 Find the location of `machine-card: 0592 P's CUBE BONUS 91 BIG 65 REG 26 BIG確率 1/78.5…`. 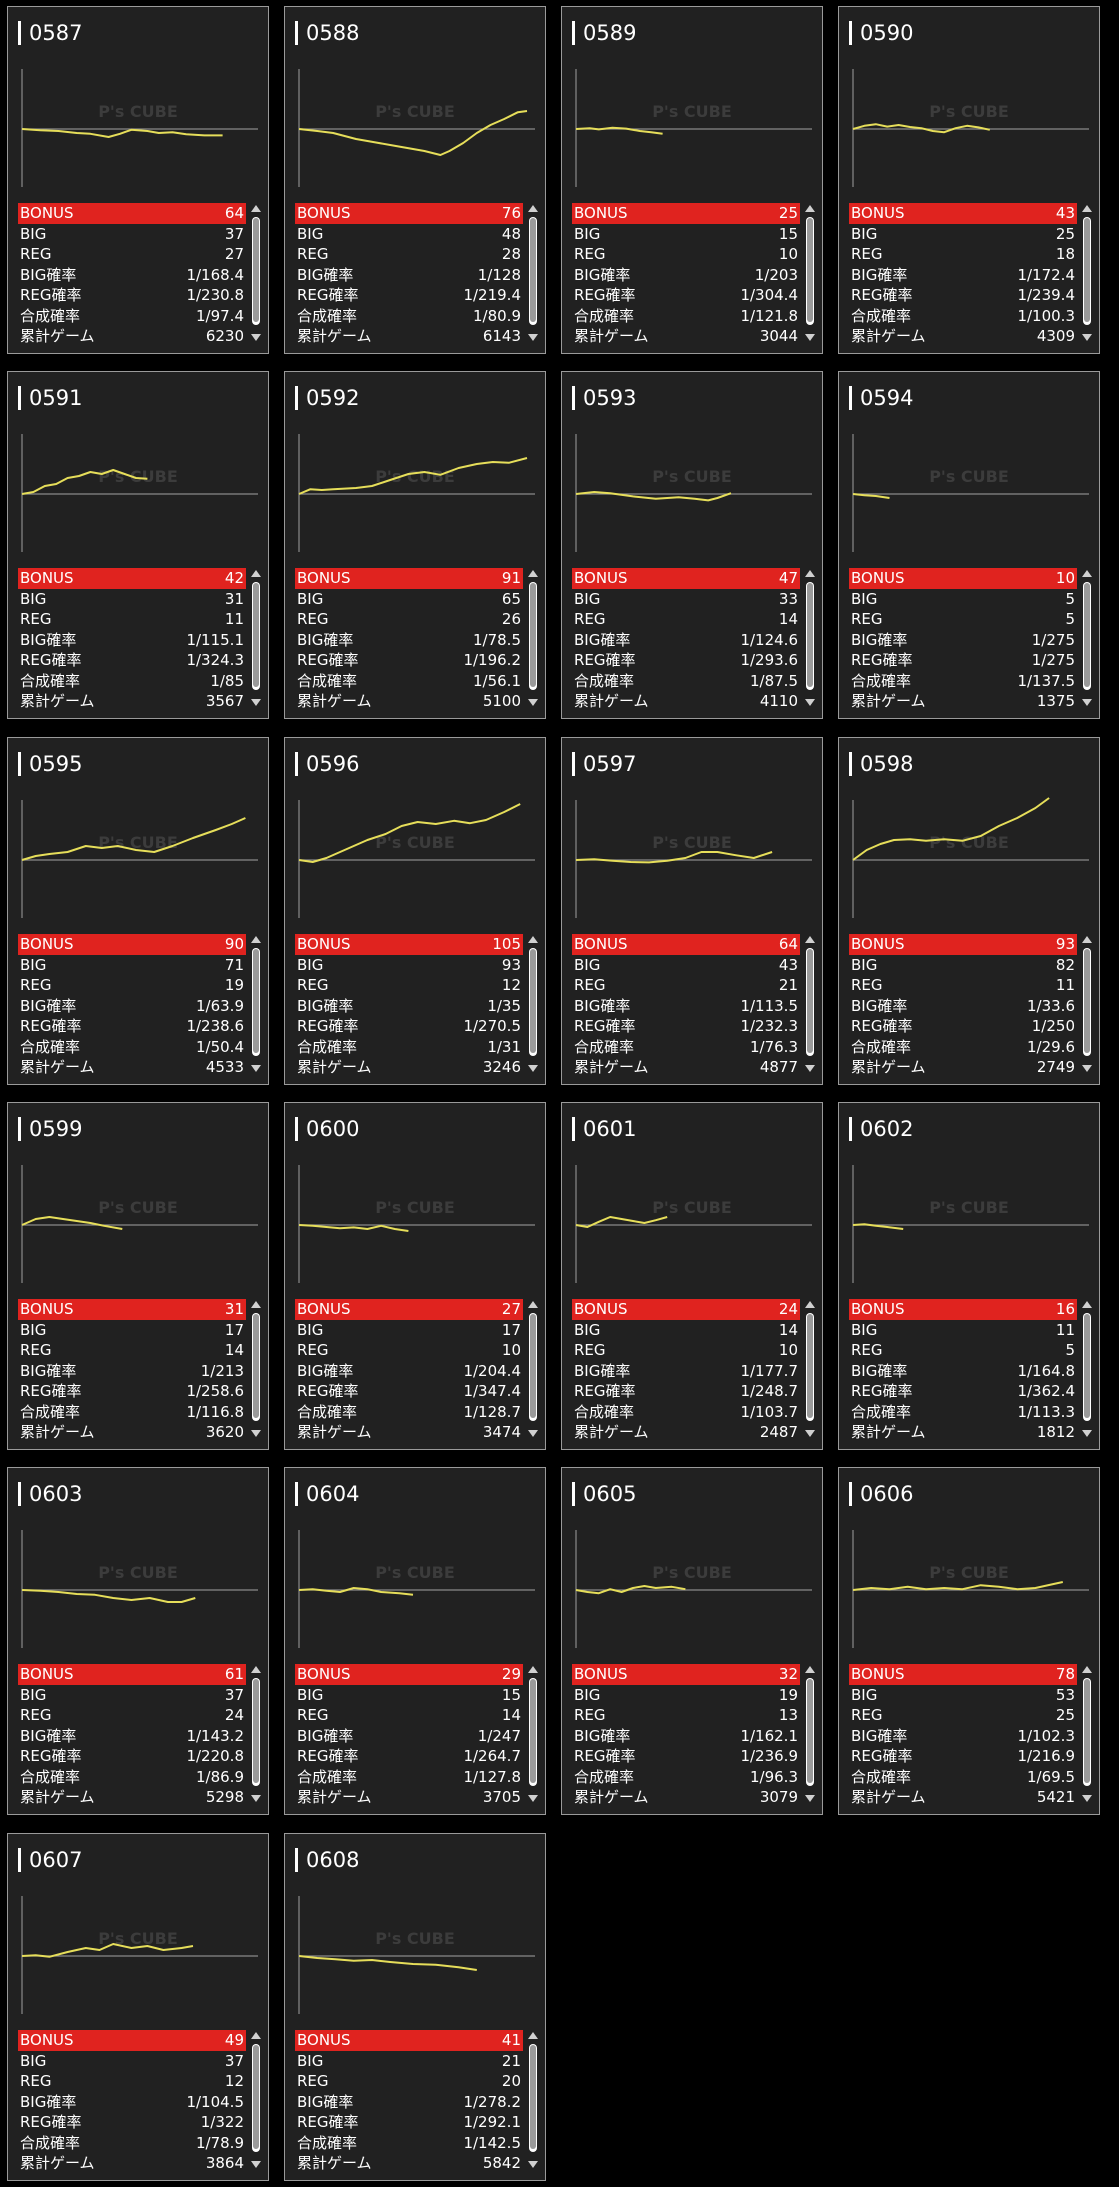

machine-card: 0592 P's CUBE BONUS 91 BIG 65 REG 26 BIG確率 1/78.5… is located at coordinates (415, 545).